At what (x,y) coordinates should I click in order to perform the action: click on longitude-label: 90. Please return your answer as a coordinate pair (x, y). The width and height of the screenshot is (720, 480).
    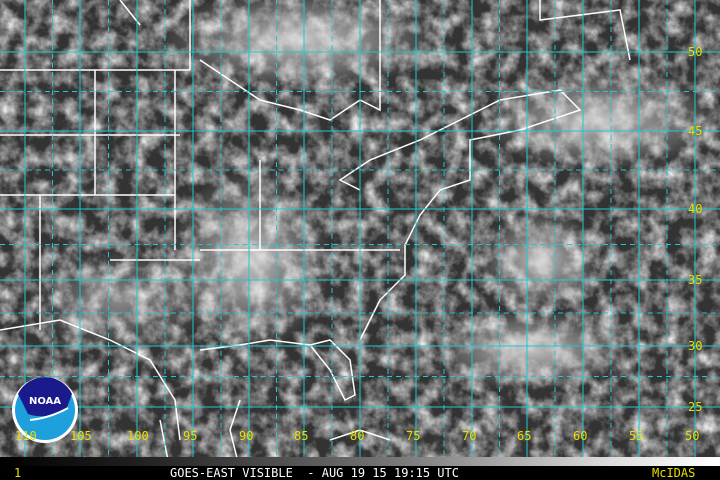
    Looking at the image, I should click on (246, 436).